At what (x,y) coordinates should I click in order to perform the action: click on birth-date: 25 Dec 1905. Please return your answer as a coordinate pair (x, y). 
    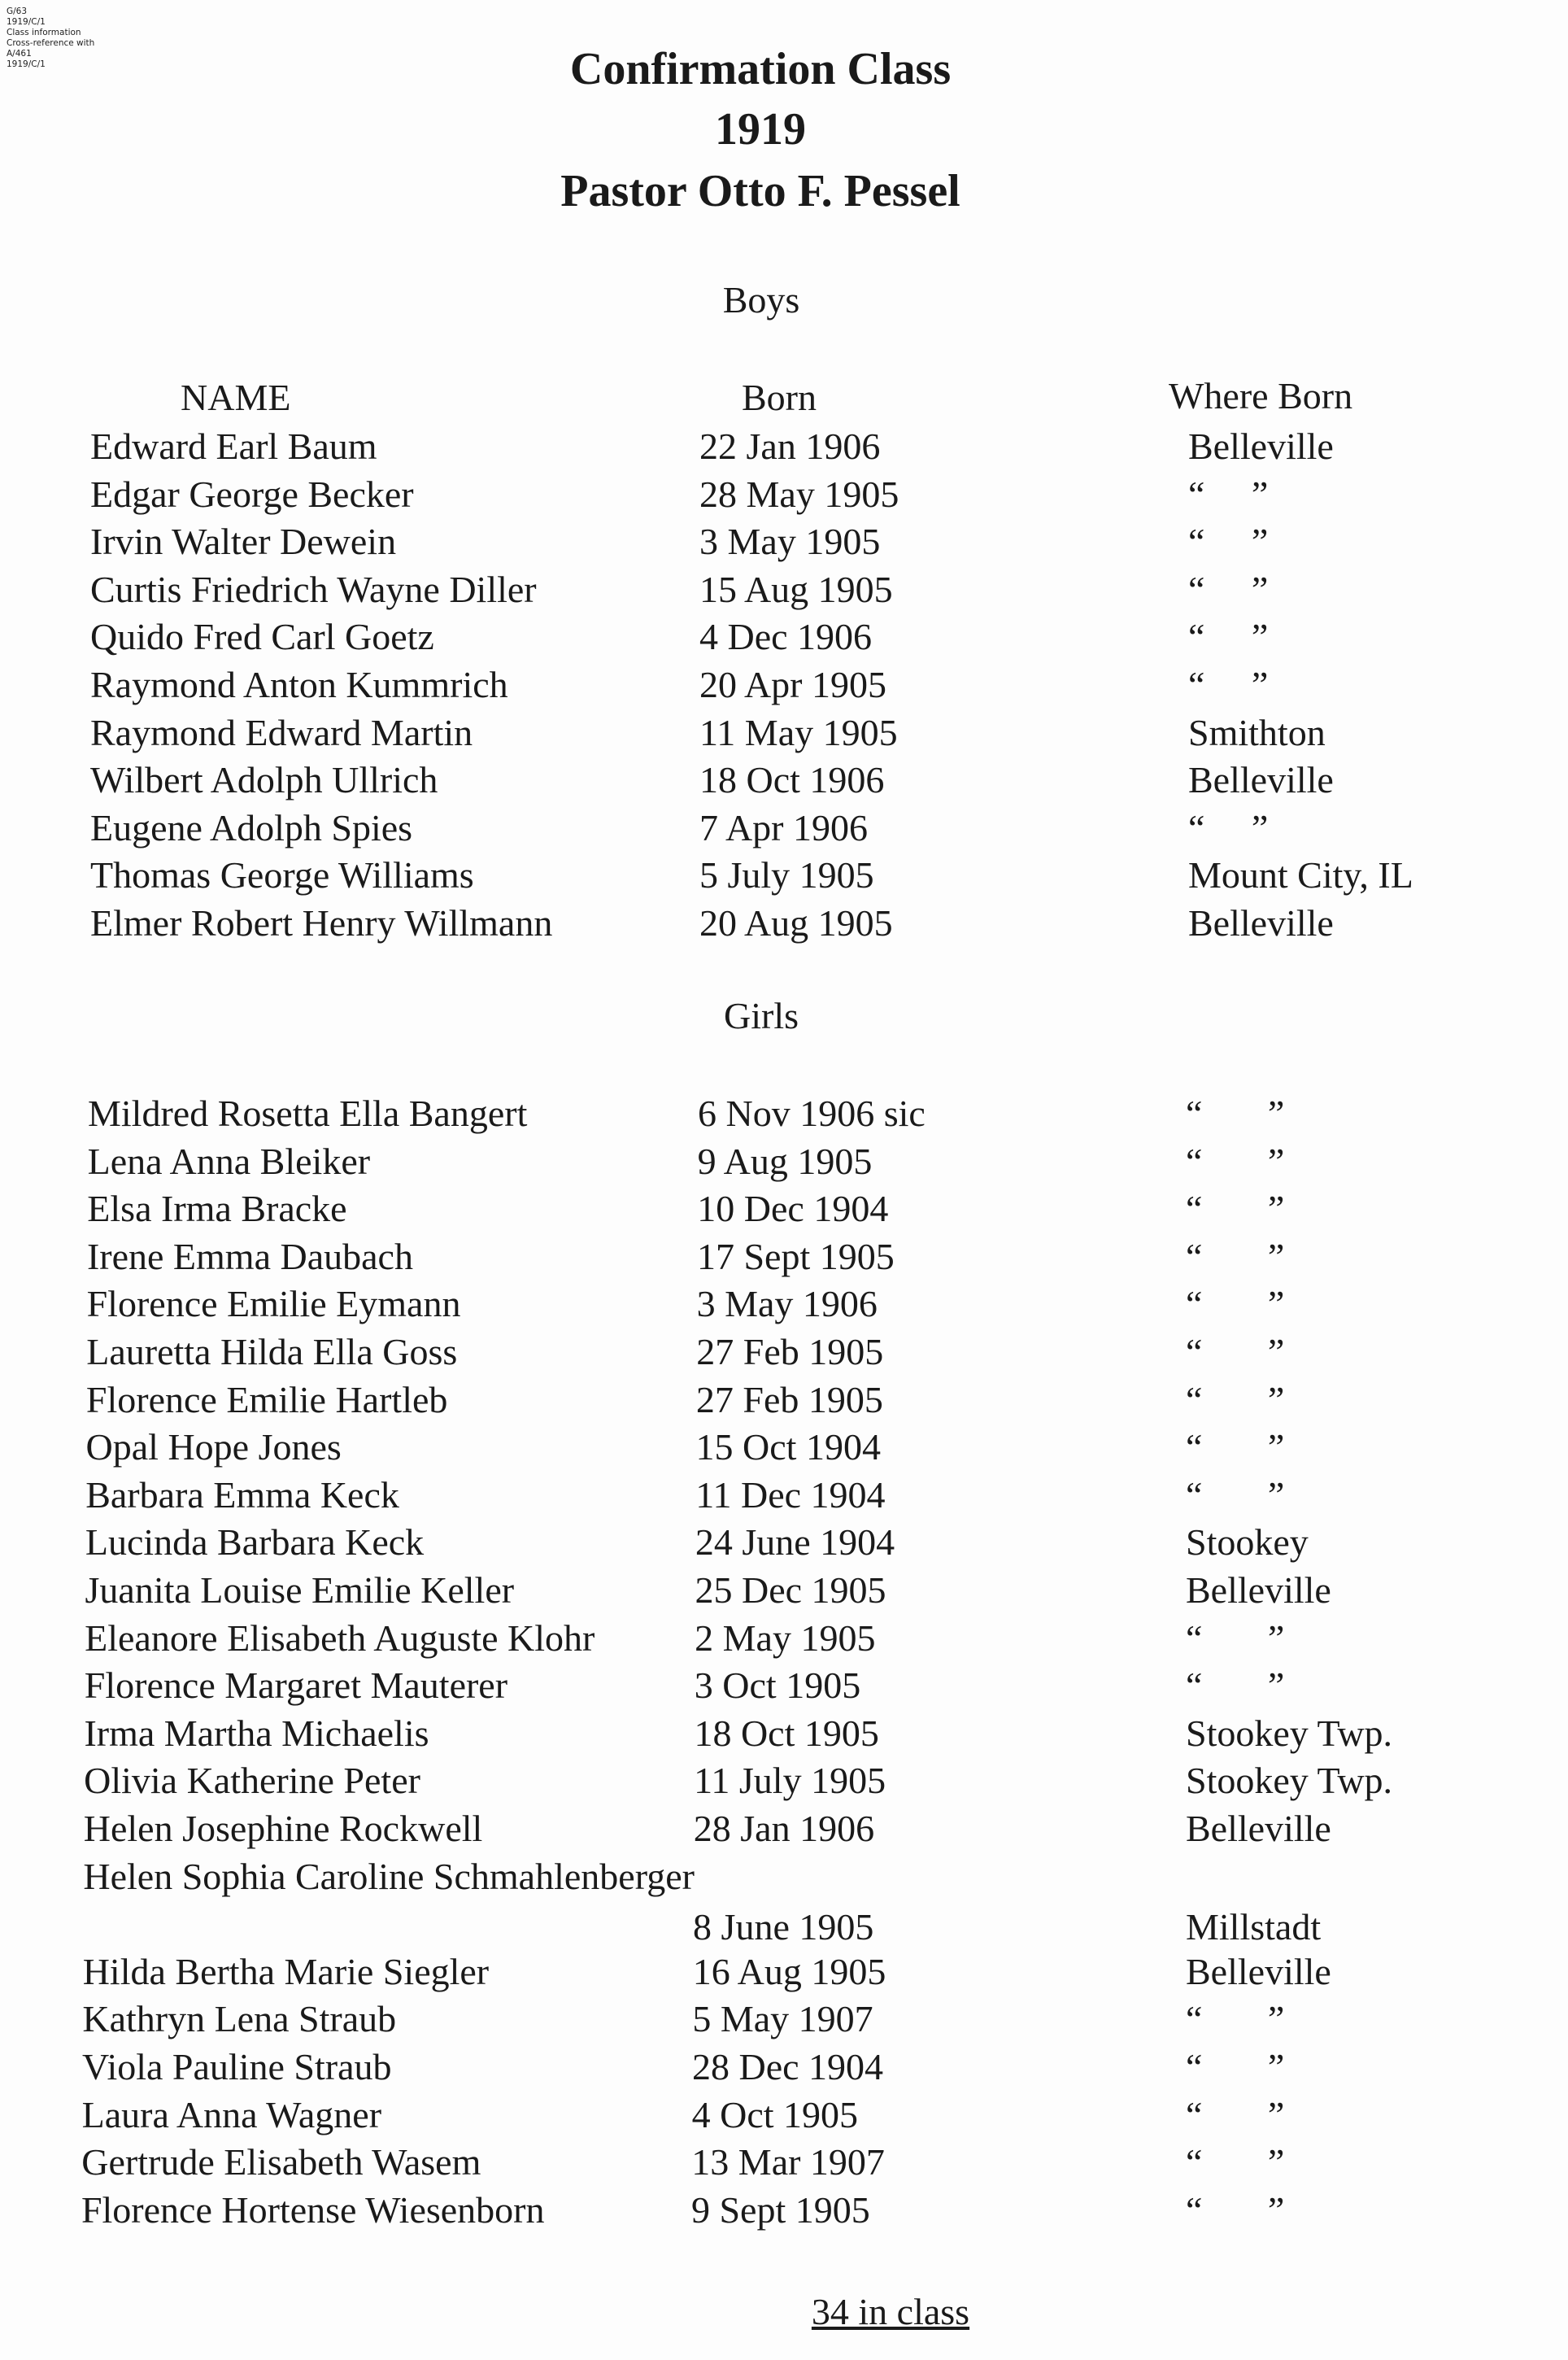
    Looking at the image, I should click on (790, 1590).